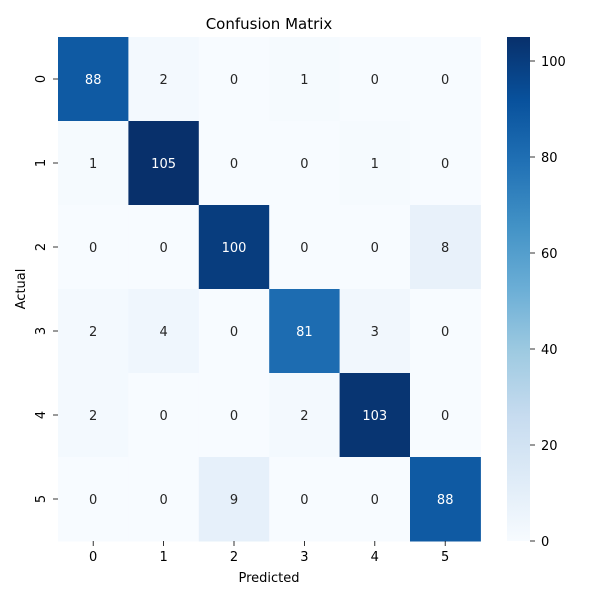 This screenshot has width=600, height=600. What do you see at coordinates (41, 499) in the screenshot?
I see `y-tick-label: 5` at bounding box center [41, 499].